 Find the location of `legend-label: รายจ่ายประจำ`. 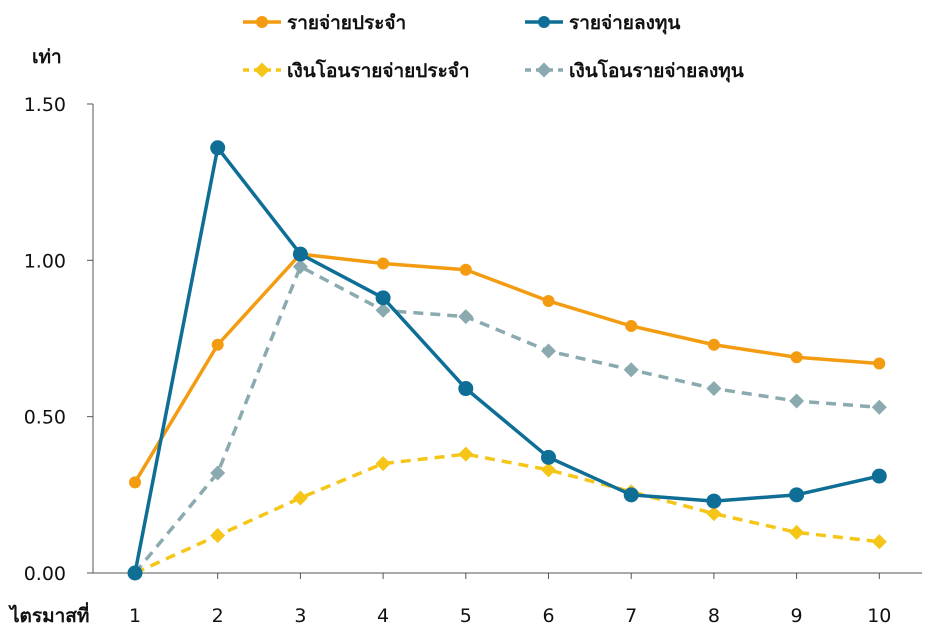

legend-label: รายจ่ายประจำ is located at coordinates (346, 23).